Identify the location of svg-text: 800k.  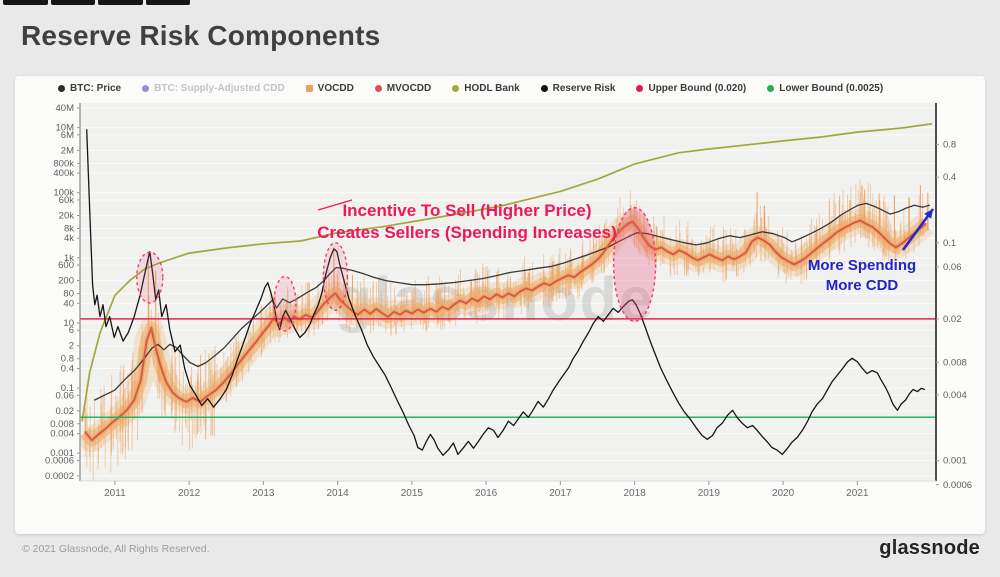
(63, 163).